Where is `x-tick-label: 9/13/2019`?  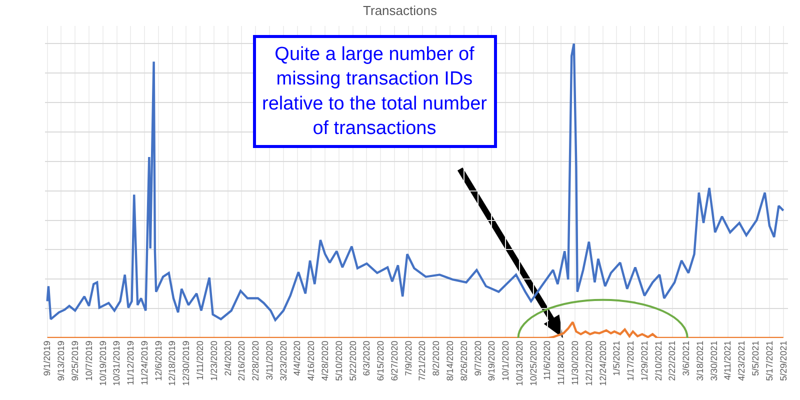 x-tick-label: 9/13/2019 is located at coordinates (61, 360).